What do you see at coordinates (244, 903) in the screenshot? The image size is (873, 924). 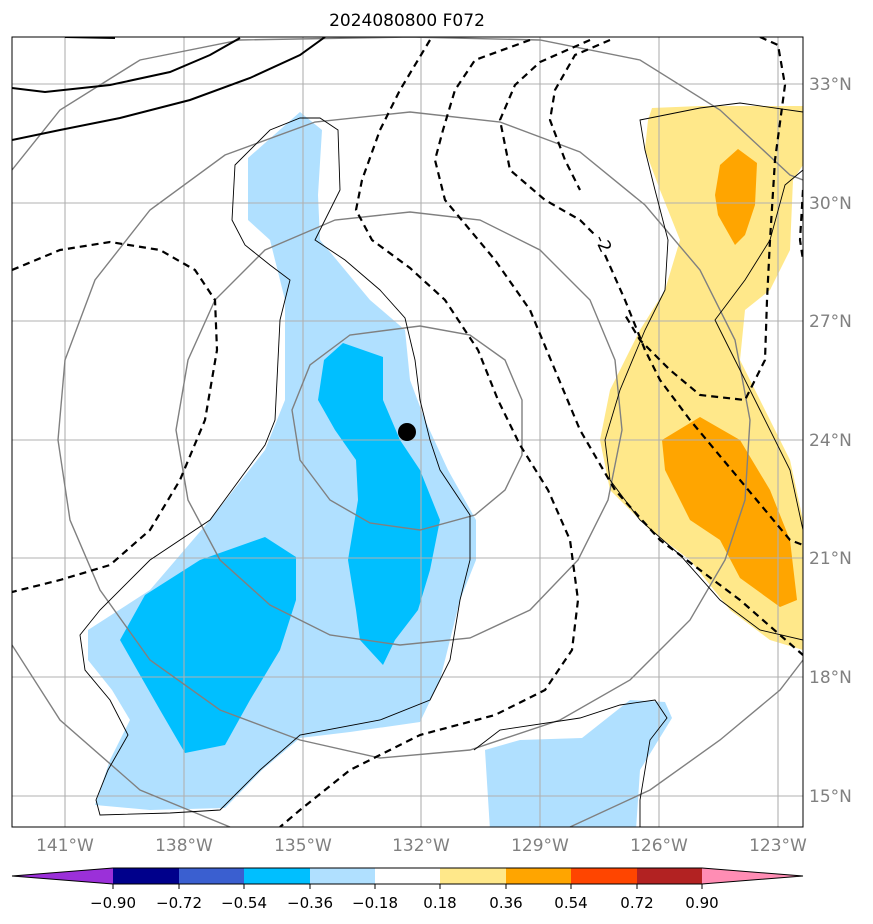 I see `colorbar-tick-label-3: −0.54` at bounding box center [244, 903].